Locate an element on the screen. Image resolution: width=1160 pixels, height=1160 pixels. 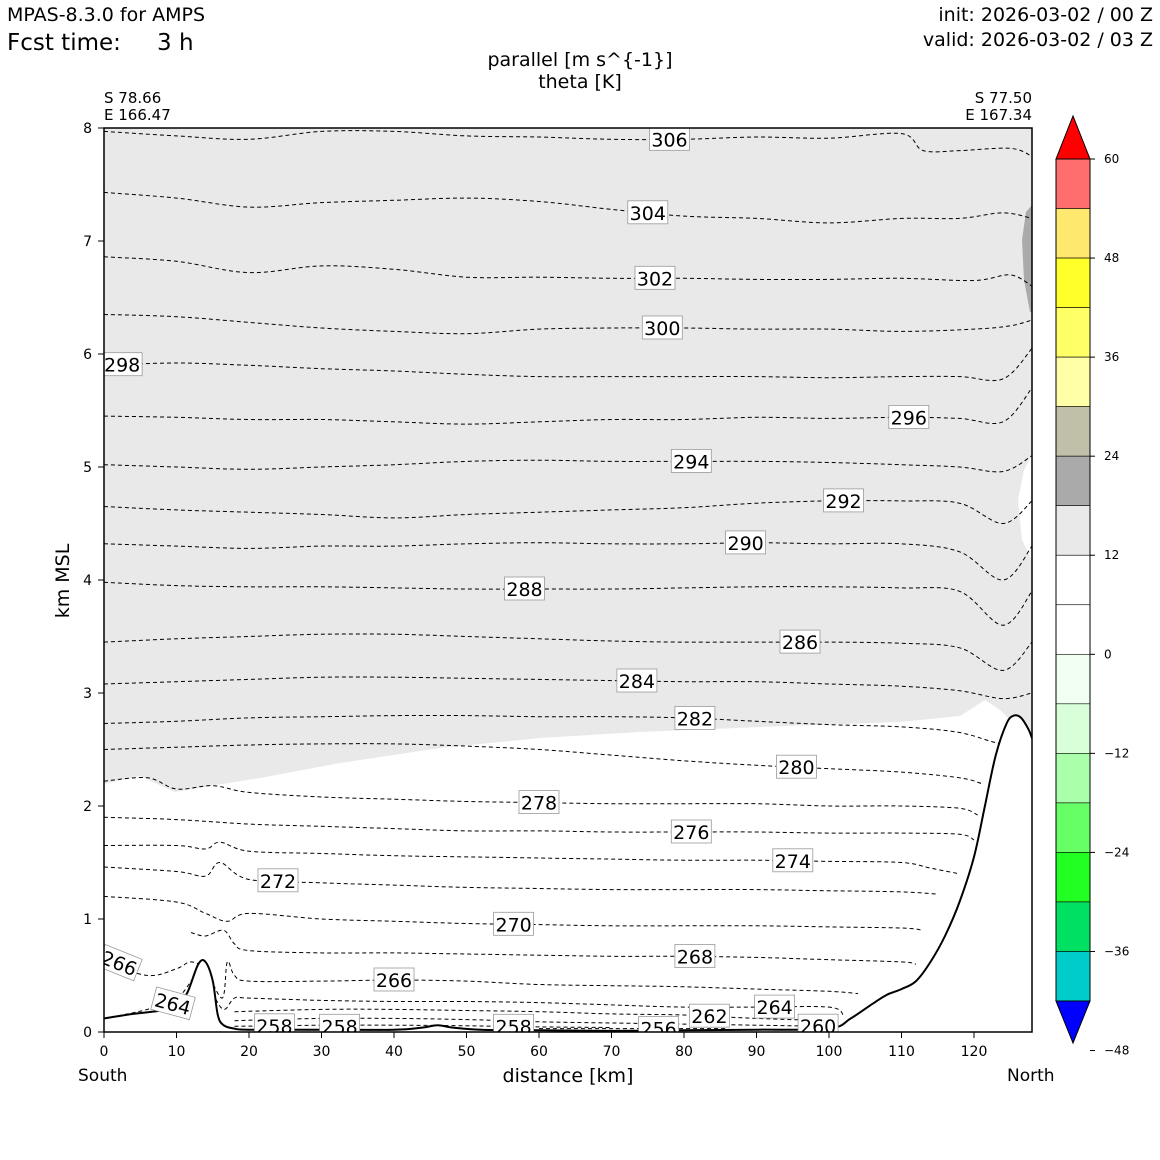
right-end-side: North is located at coordinates (1031, 1076).